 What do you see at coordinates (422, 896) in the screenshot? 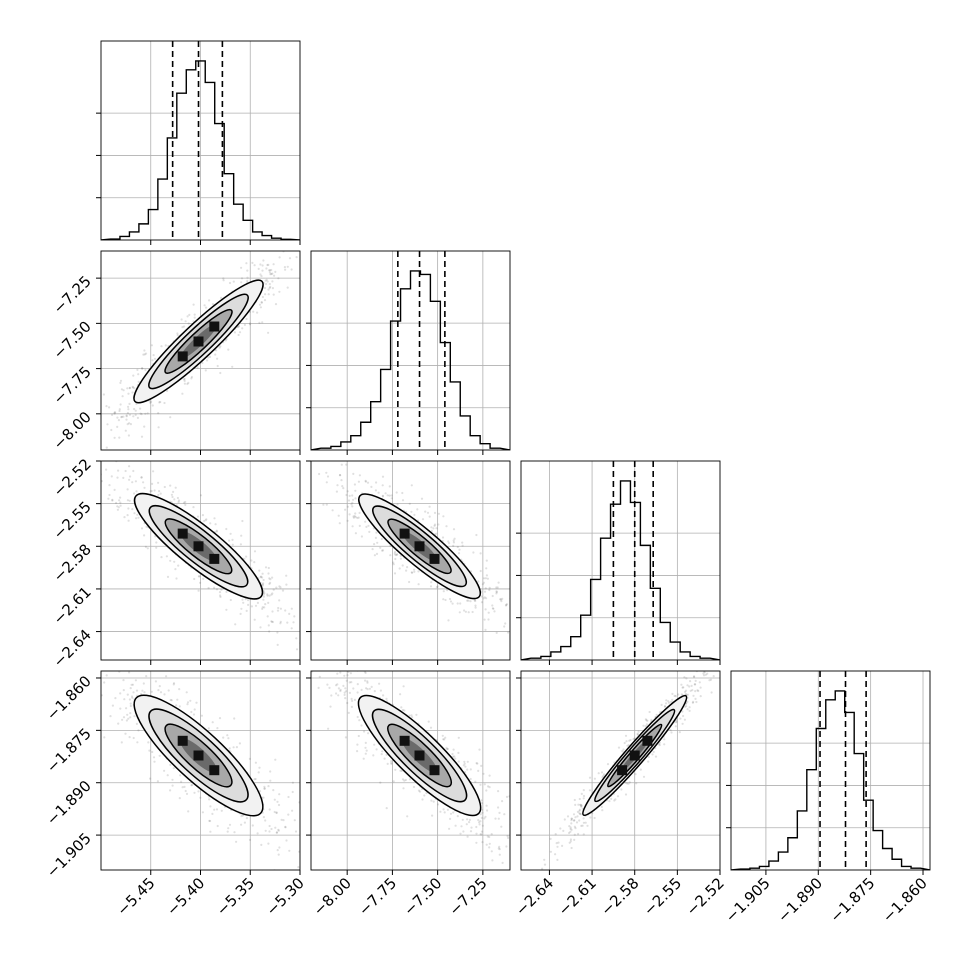
I see `x-tick-label: −7.50` at bounding box center [422, 896].